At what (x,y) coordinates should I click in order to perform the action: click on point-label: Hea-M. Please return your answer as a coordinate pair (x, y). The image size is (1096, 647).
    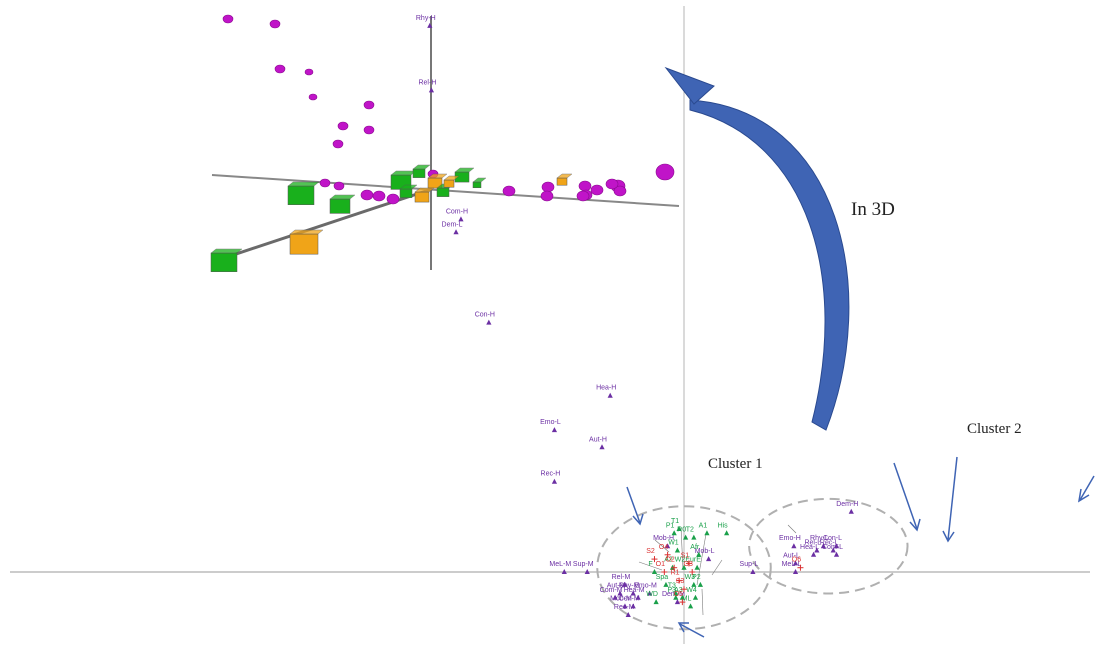
    Looking at the image, I should click on (634, 590).